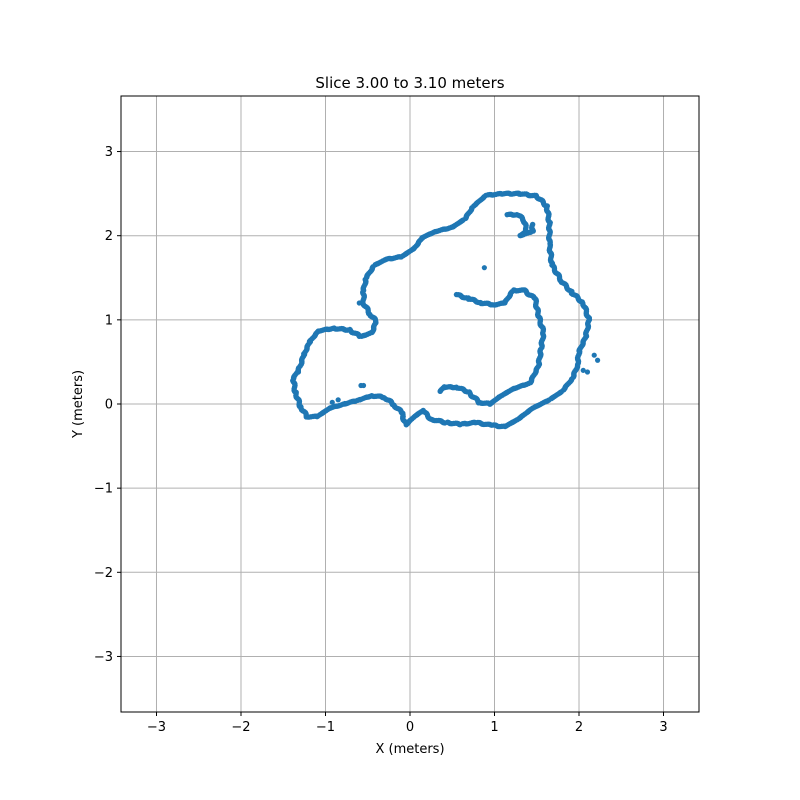  I want to click on y-tick-label: −1, so click(103, 489).